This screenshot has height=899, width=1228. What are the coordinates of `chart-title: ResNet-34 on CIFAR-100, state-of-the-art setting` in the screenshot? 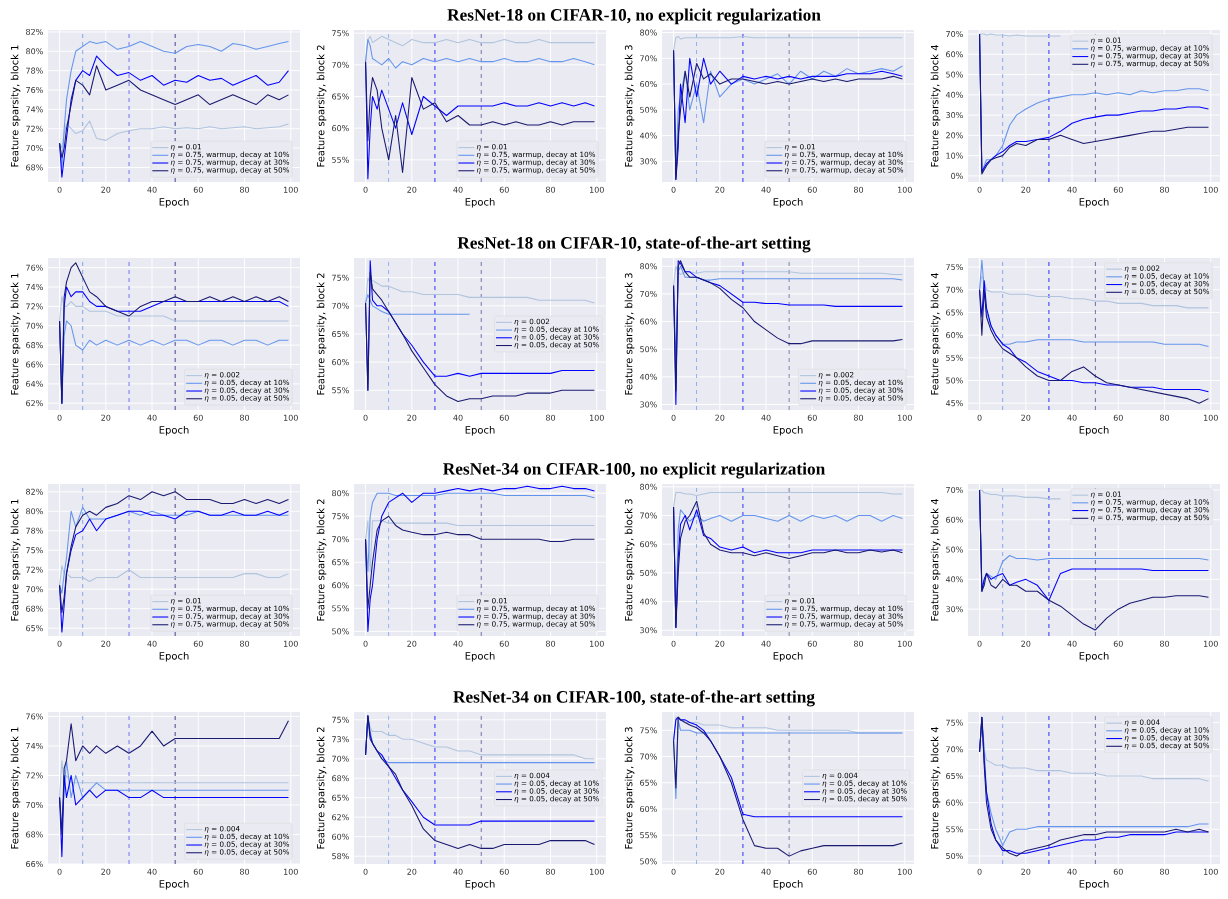 It's located at (634, 698).